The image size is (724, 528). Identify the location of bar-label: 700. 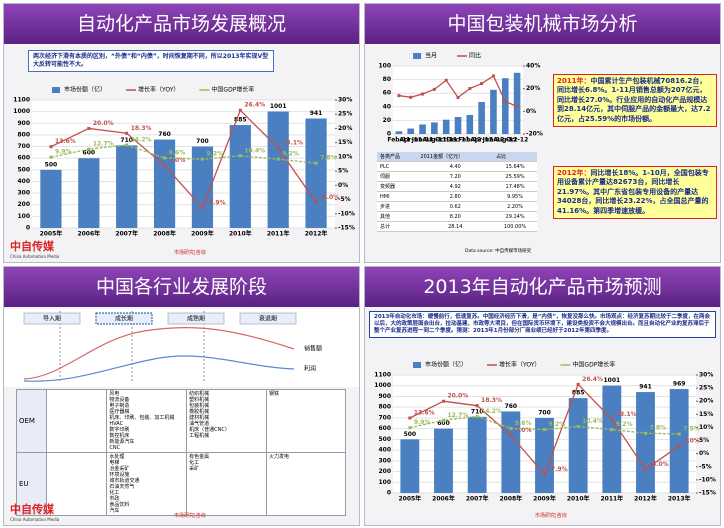
(544, 412).